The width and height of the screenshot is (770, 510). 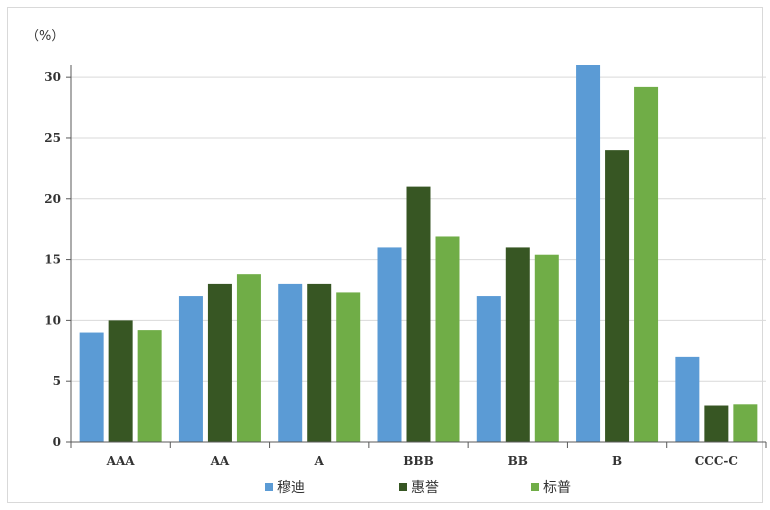 I want to click on bar-A-标普, so click(x=348, y=367).